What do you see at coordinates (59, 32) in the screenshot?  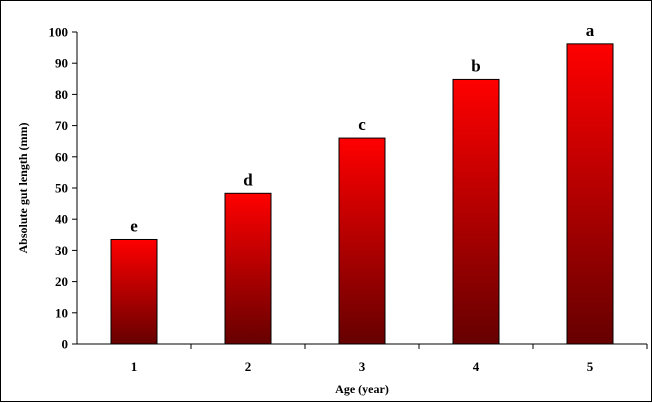 I see `y-tick-label: 100` at bounding box center [59, 32].